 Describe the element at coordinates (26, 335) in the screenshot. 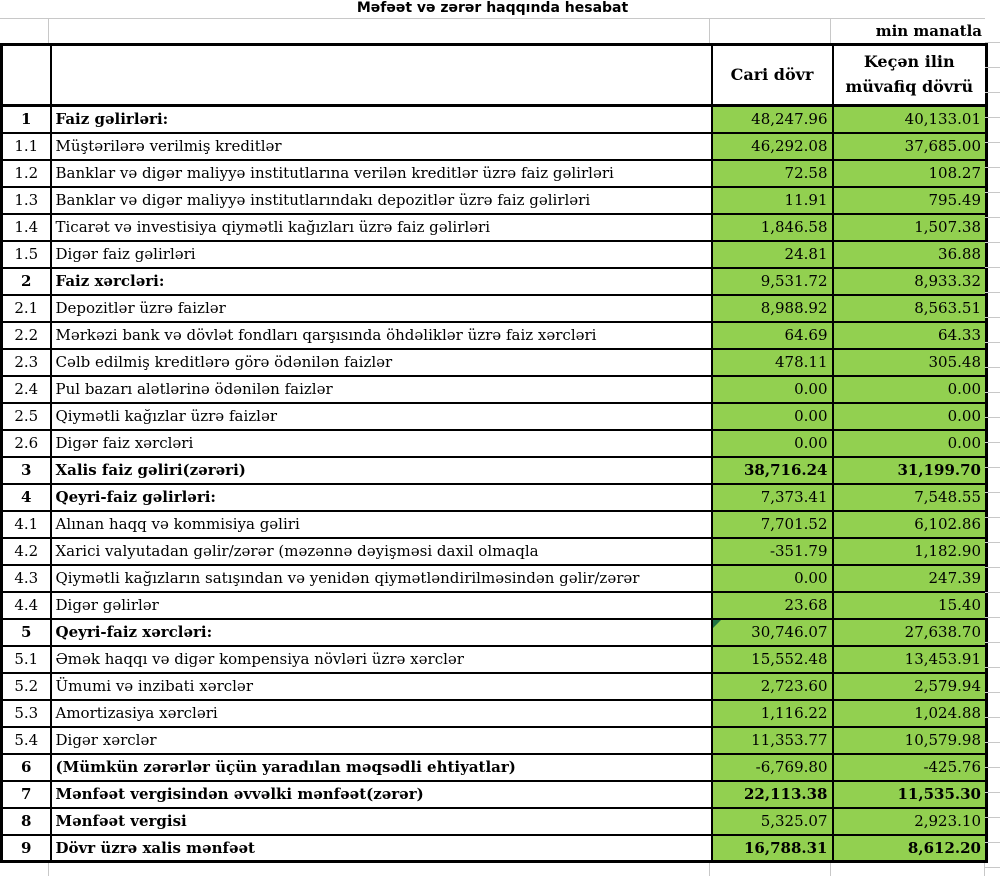

I see `row-number-cell: 2.2` at that location.